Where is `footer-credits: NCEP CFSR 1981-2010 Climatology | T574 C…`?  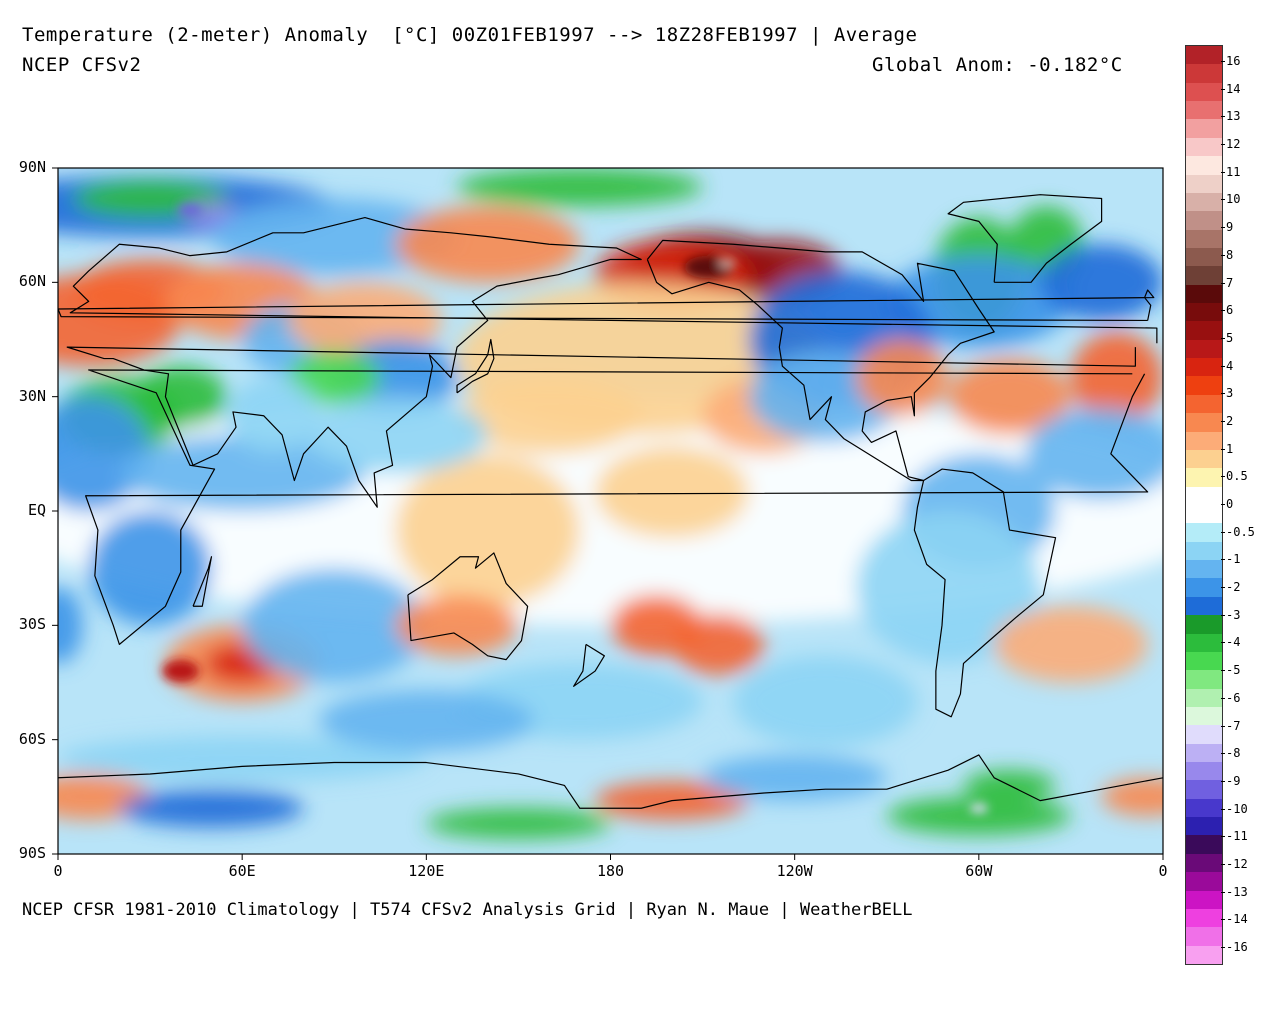 footer-credits: NCEP CFSR 1981-2010 Climatology | T574 C… is located at coordinates (467, 910).